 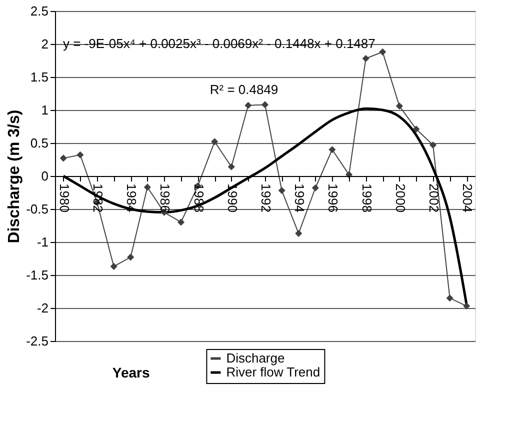 I want to click on y-tick-label: -2, so click(x=42, y=308).